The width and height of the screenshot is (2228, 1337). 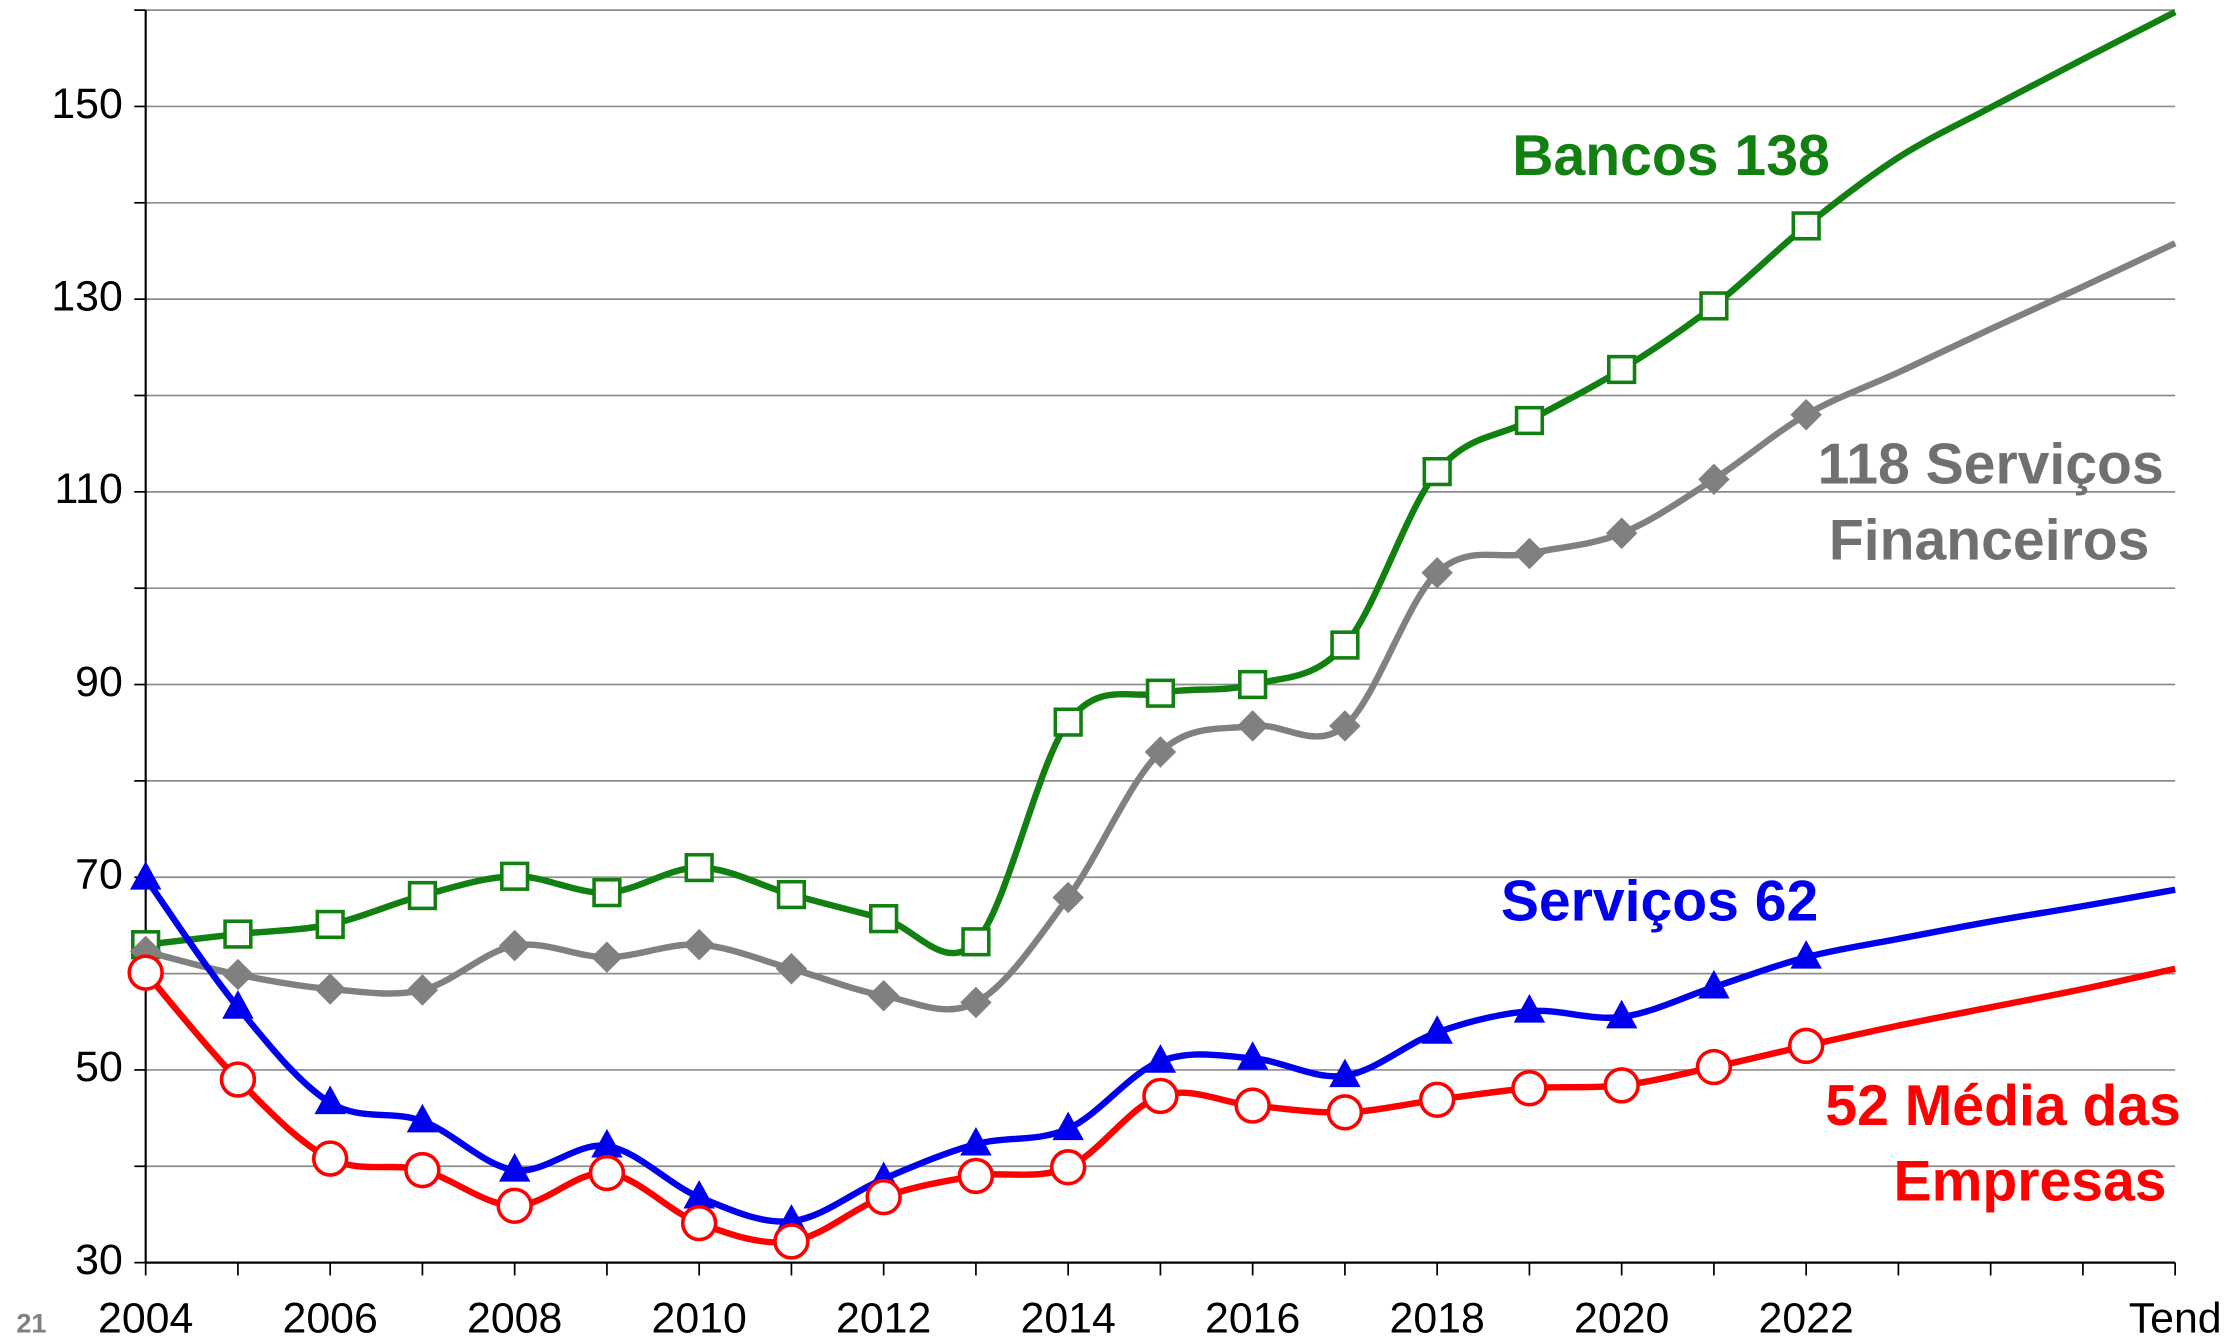 What do you see at coordinates (1991, 465) in the screenshot?
I see `annotation: 118 Serviços` at bounding box center [1991, 465].